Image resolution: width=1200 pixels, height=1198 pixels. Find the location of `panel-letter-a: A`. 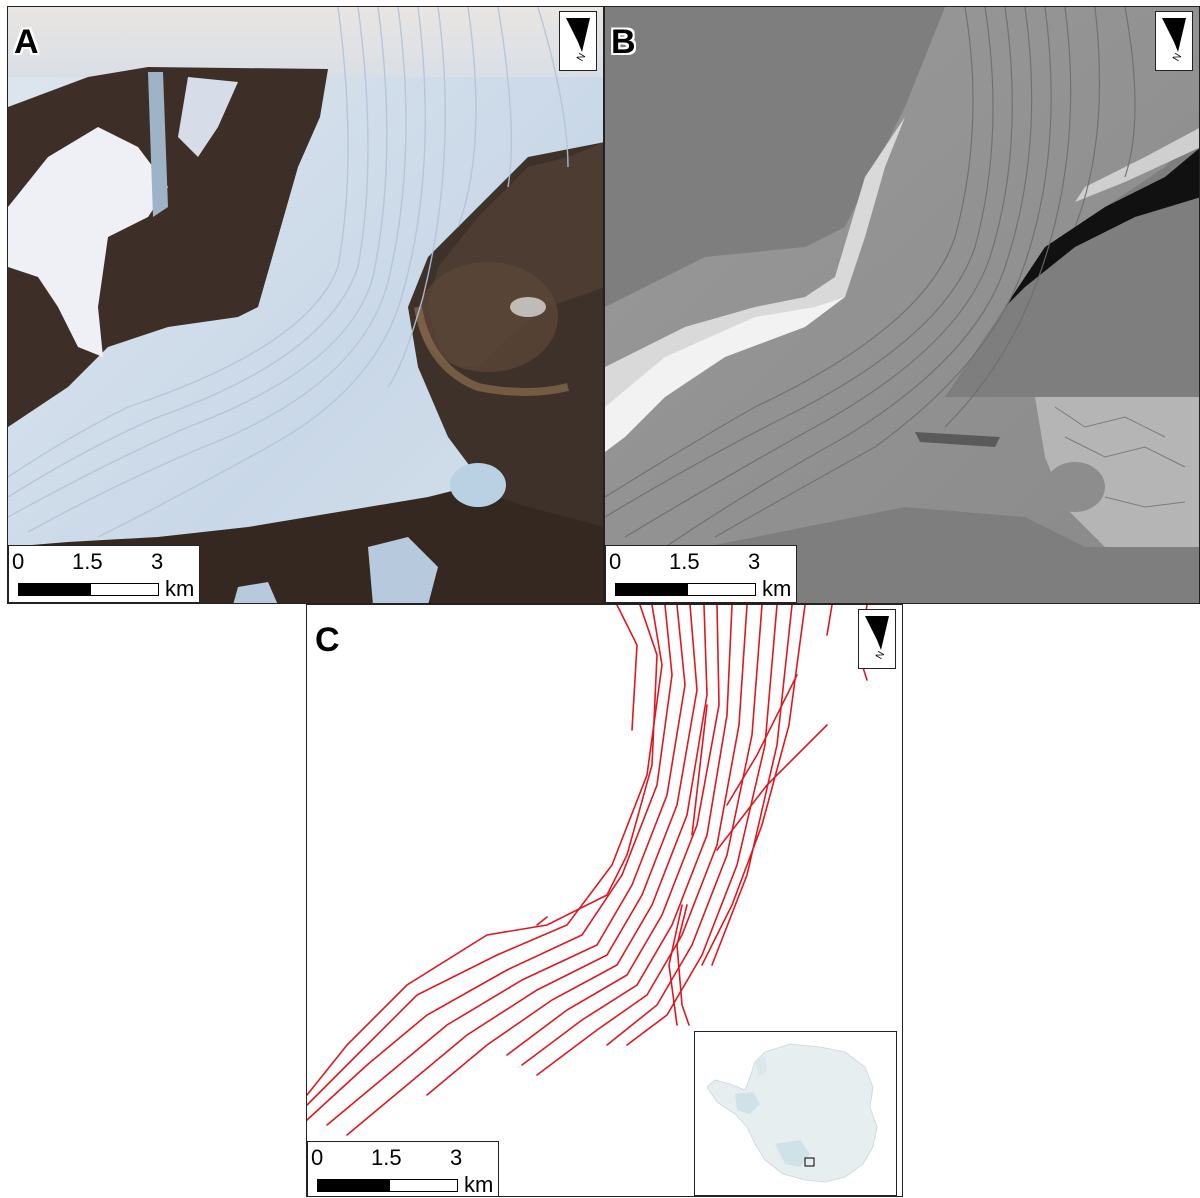

panel-letter-a: A is located at coordinates (26, 42).